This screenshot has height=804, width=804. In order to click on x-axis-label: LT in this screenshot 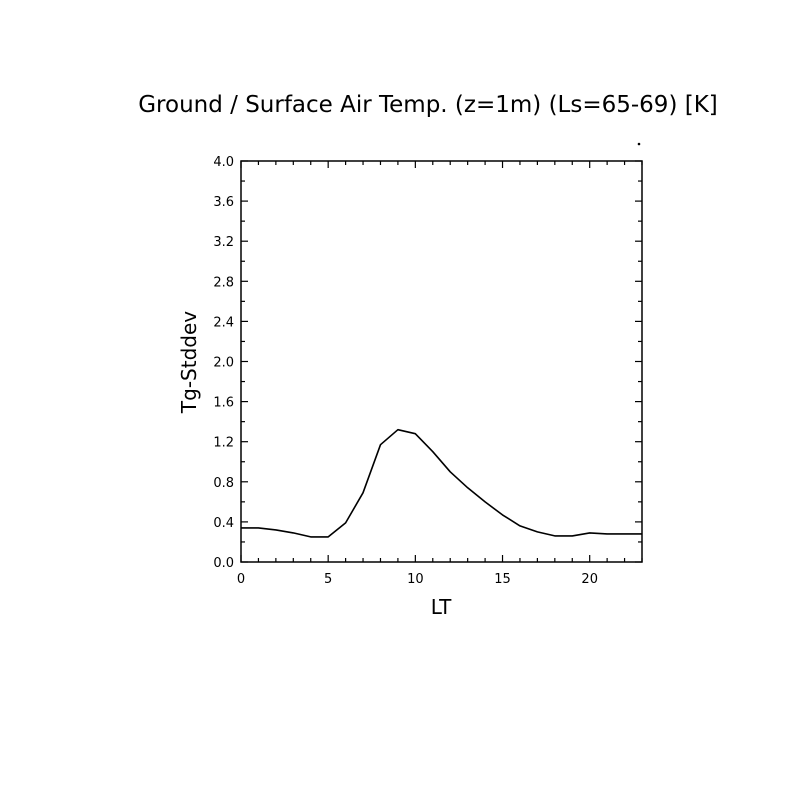, I will do `click(441, 607)`.